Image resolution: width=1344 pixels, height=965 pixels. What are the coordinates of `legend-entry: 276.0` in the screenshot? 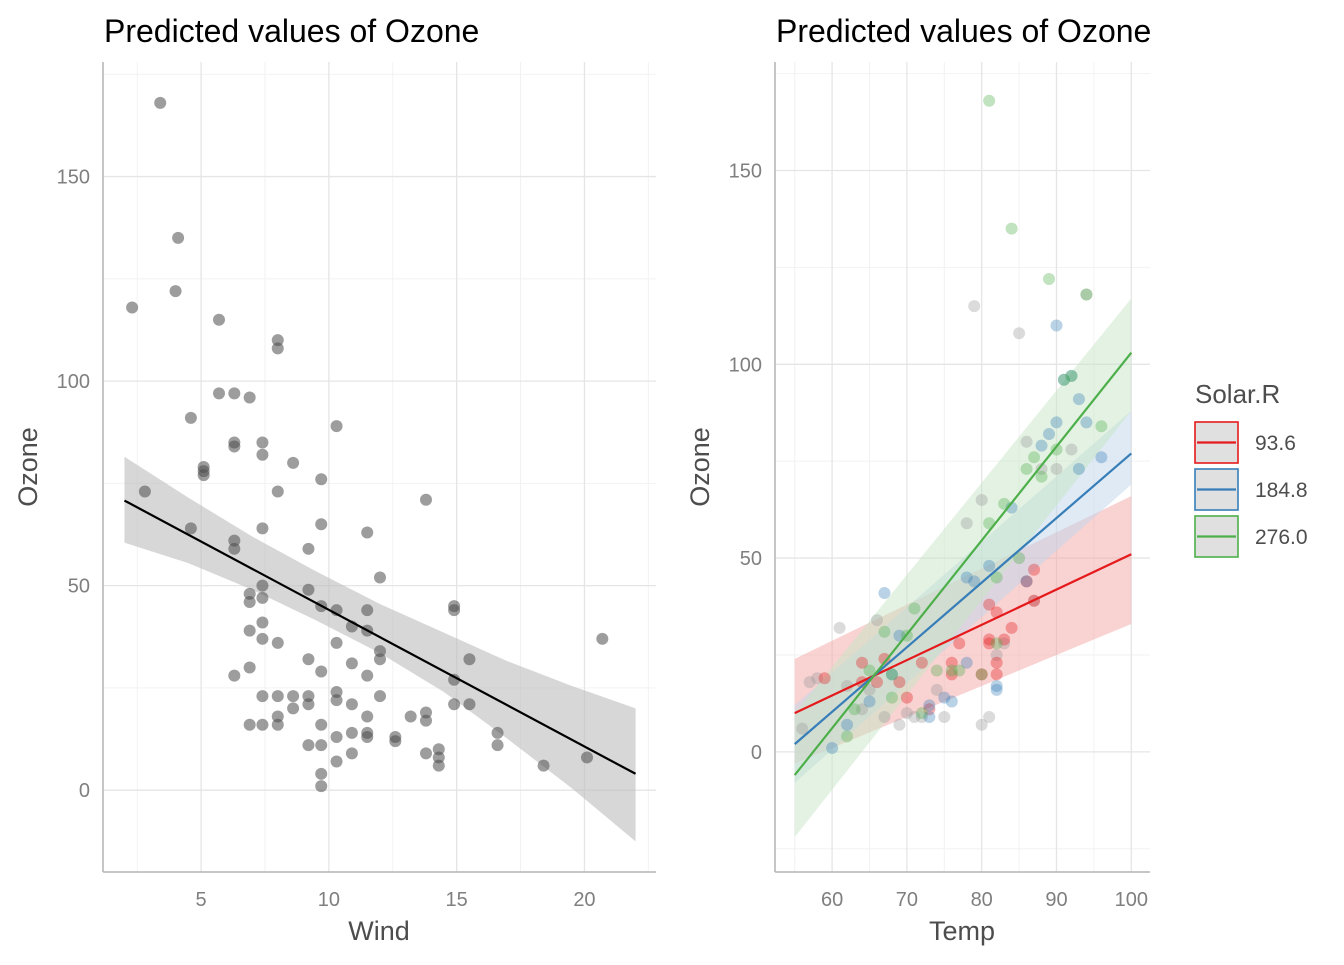 It's located at (1251, 536).